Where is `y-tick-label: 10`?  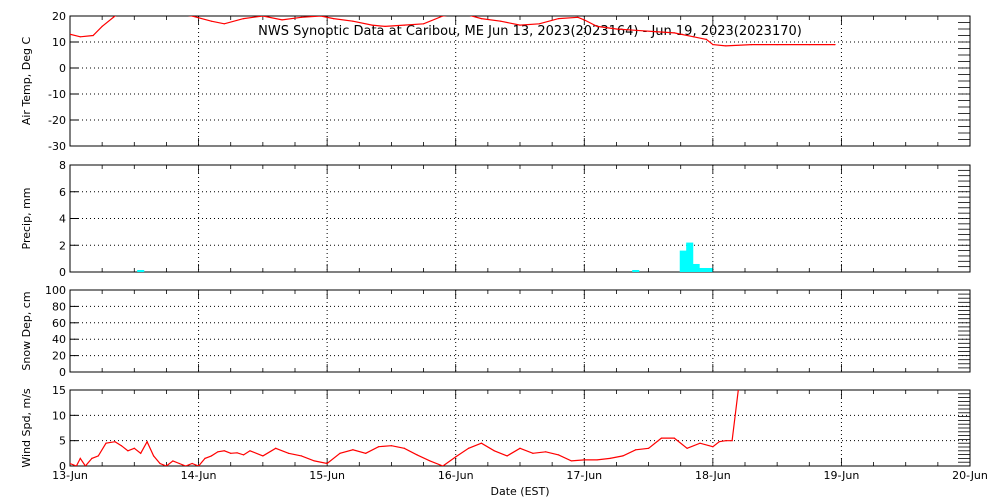 y-tick-label: 10 is located at coordinates (59, 42).